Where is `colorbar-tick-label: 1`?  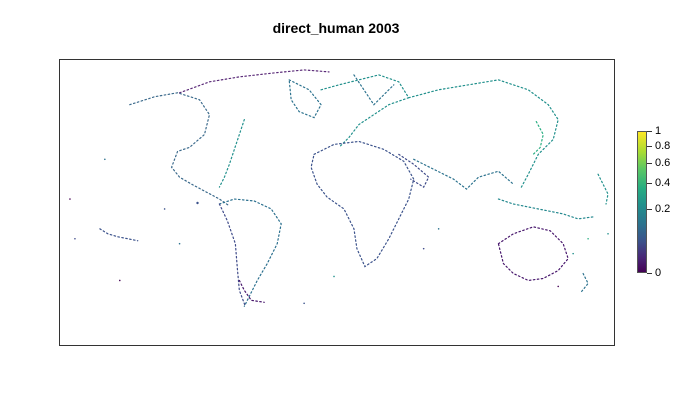
colorbar-tick-label: 1 is located at coordinates (658, 131).